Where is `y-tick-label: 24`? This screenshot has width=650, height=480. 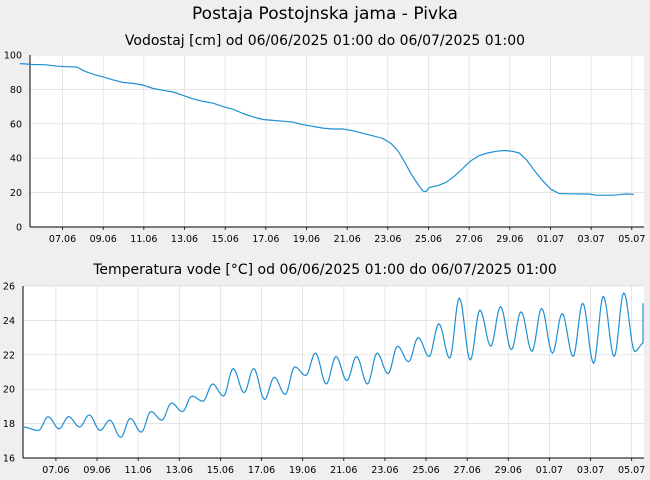 y-tick-label: 24 is located at coordinates (9, 321).